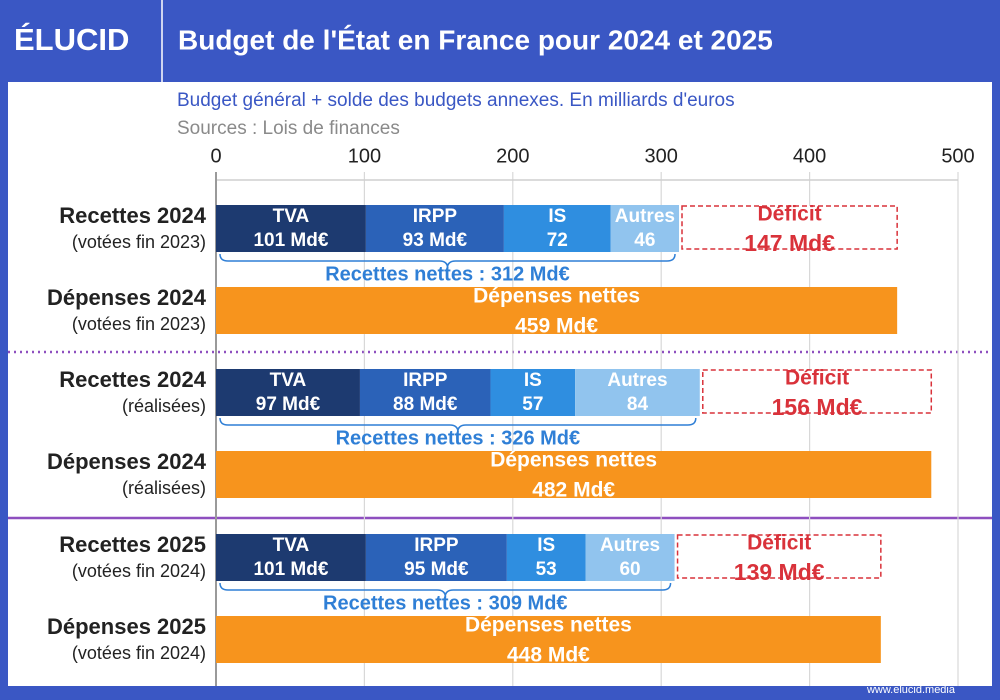 Image resolution: width=1000 pixels, height=700 pixels. What do you see at coordinates (447, 274) in the screenshot?
I see `net-label: Recettes nettes : 312 Md€` at bounding box center [447, 274].